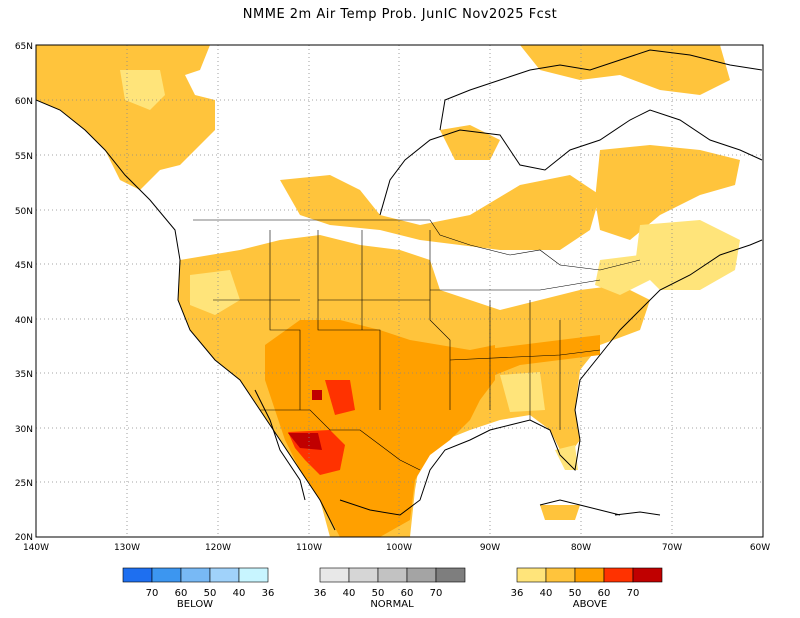 The image size is (800, 618). Describe the element at coordinates (305, 441) in the screenshot. I see `region-sonora-dark` at that location.